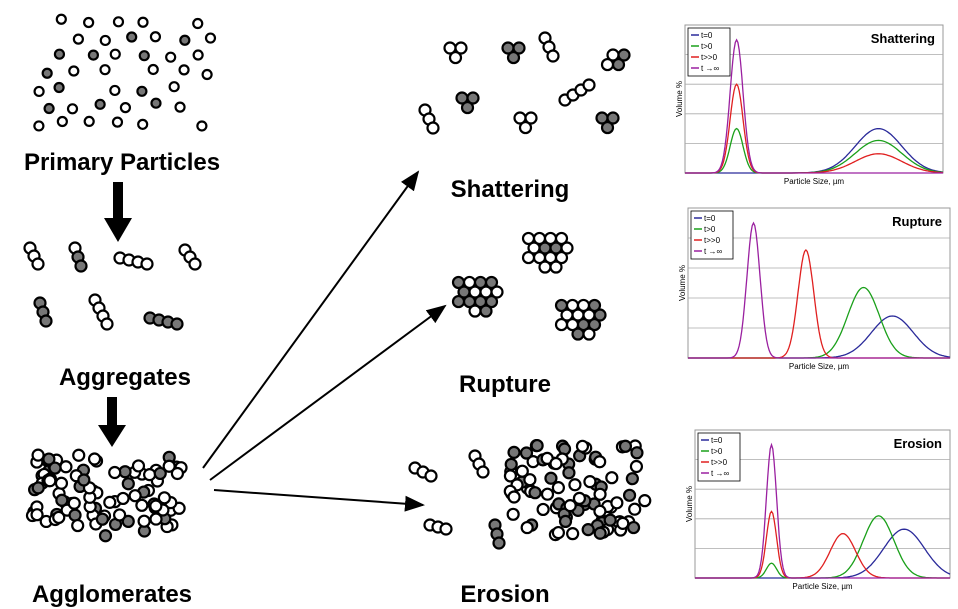 This screenshot has height=609, width=958. What do you see at coordinates (903, 38) in the screenshot?
I see `plot-title: Shattering` at bounding box center [903, 38].